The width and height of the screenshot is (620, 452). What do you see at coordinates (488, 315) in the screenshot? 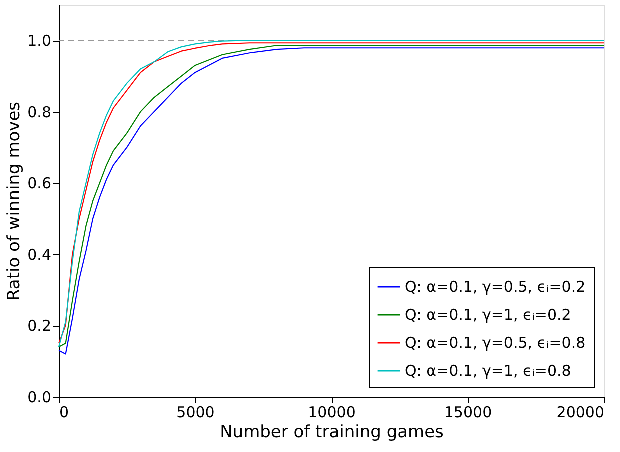
I see `legend-label: Q: α=0.1, γ=1, ϵᵢ=0.2` at bounding box center [488, 315].